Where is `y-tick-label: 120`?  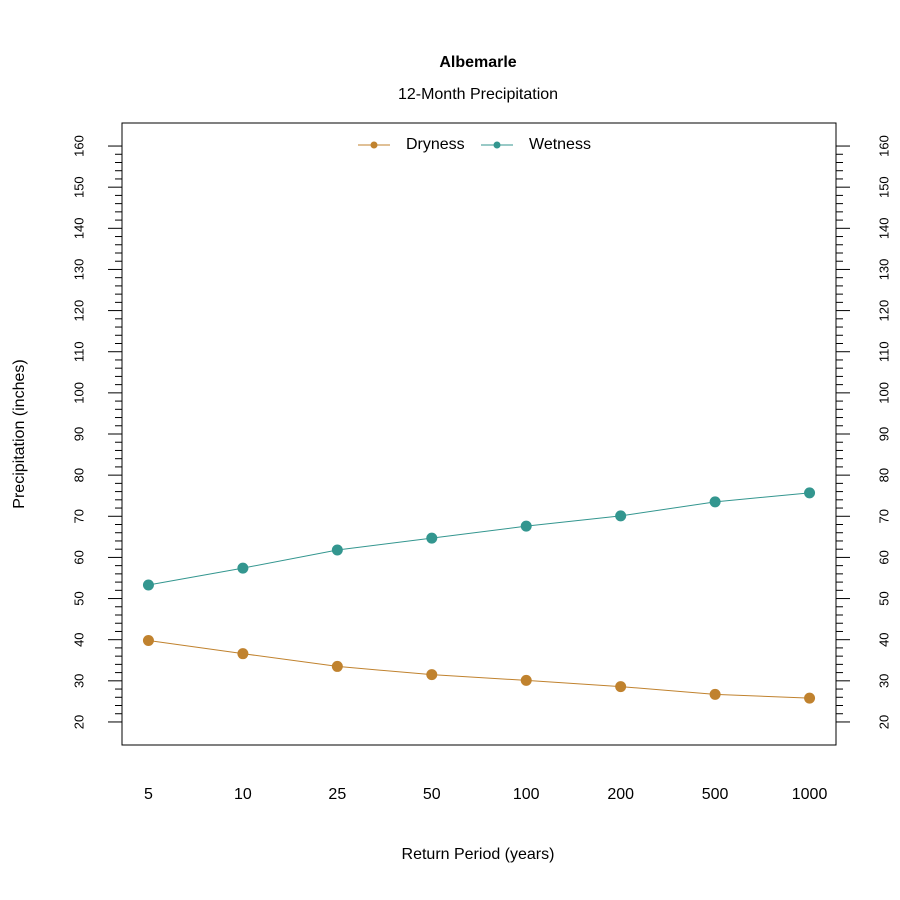 y-tick-label: 120 is located at coordinates (78, 311).